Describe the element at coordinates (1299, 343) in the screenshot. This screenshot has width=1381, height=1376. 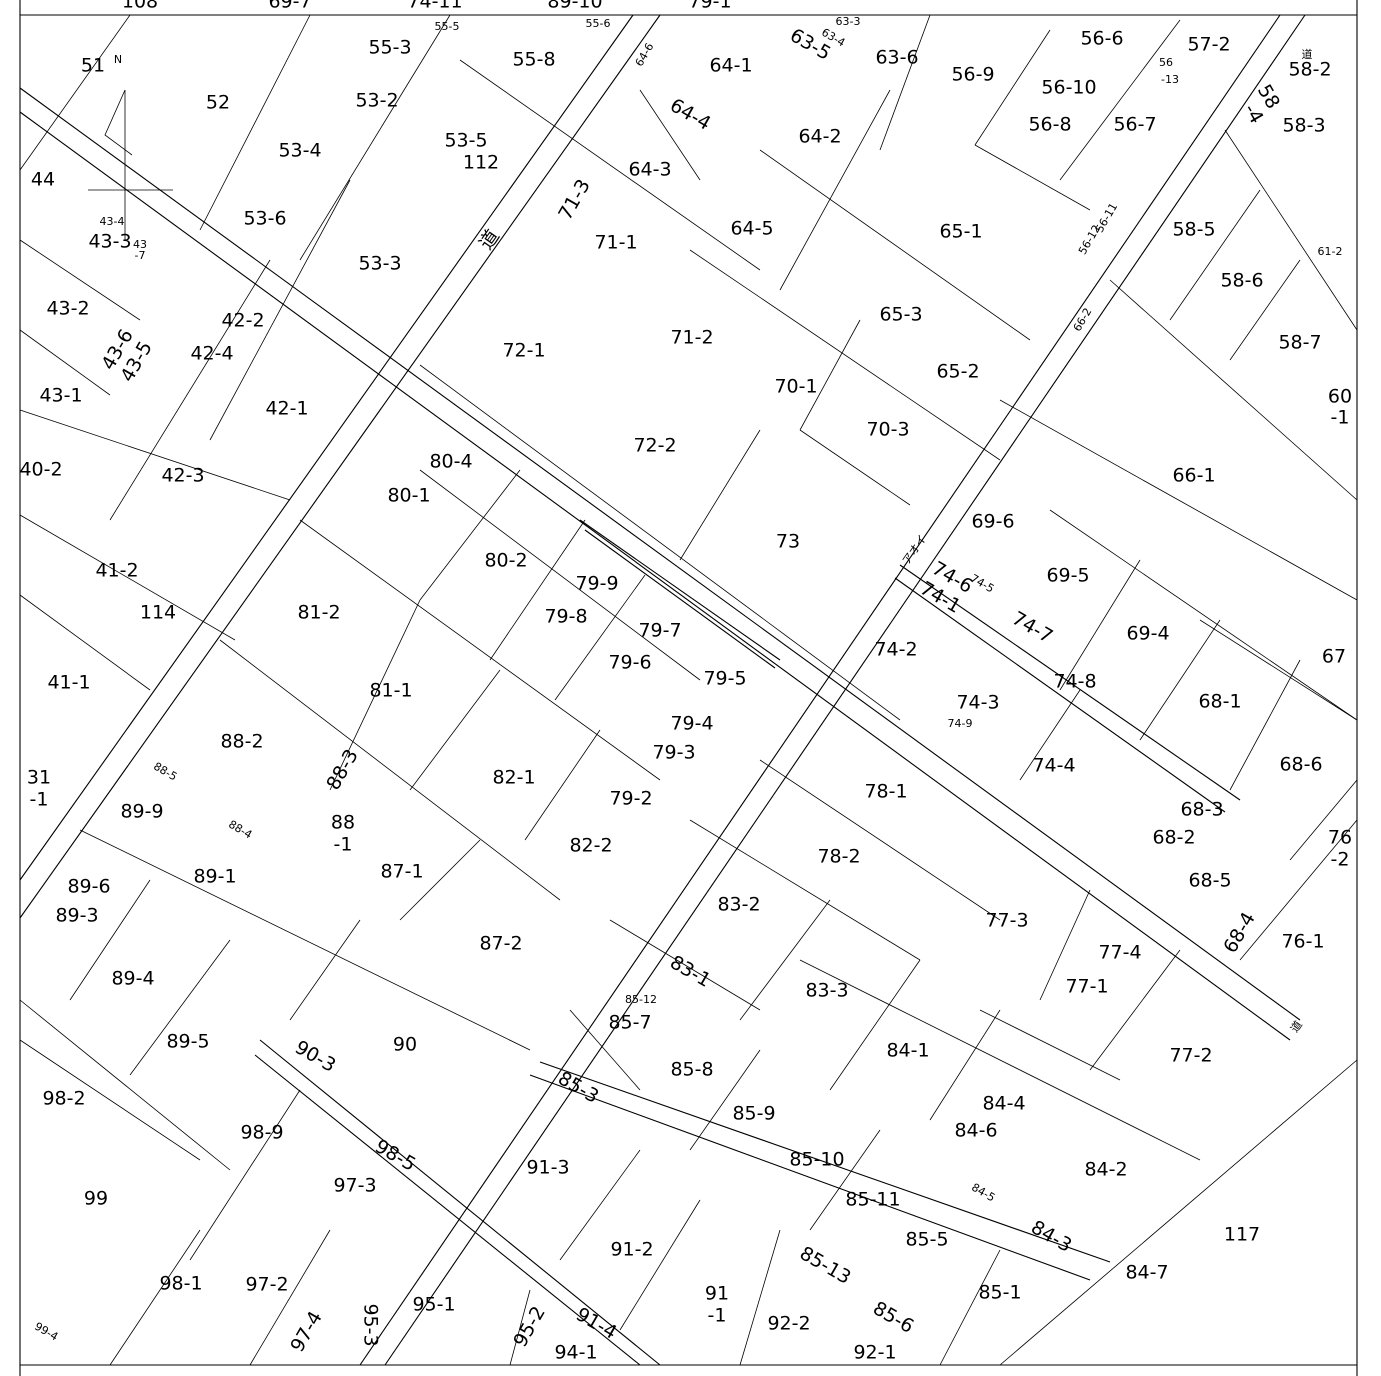
I see `parcel-label: 58-7` at that location.